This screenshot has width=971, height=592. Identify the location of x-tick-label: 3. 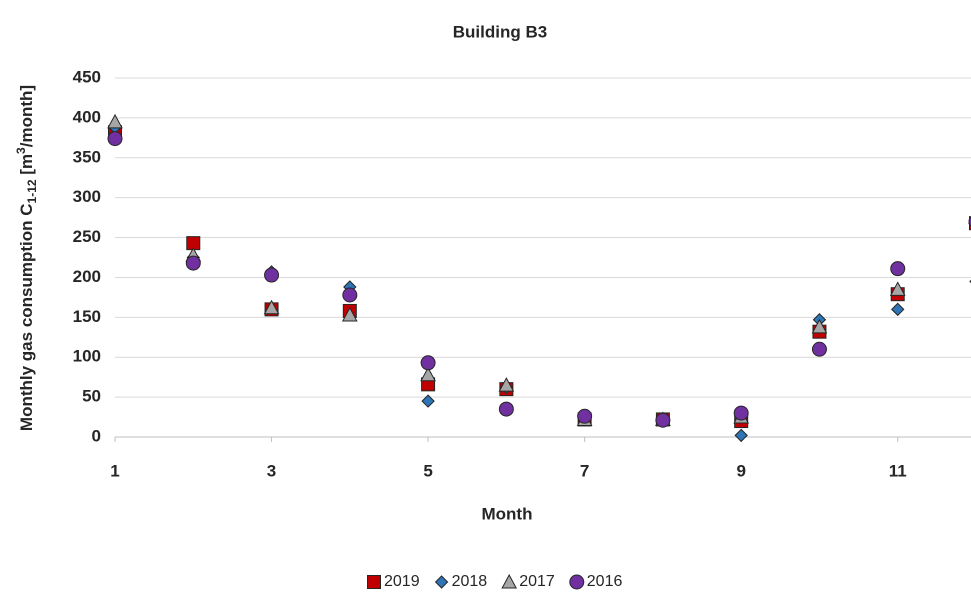
(271, 470).